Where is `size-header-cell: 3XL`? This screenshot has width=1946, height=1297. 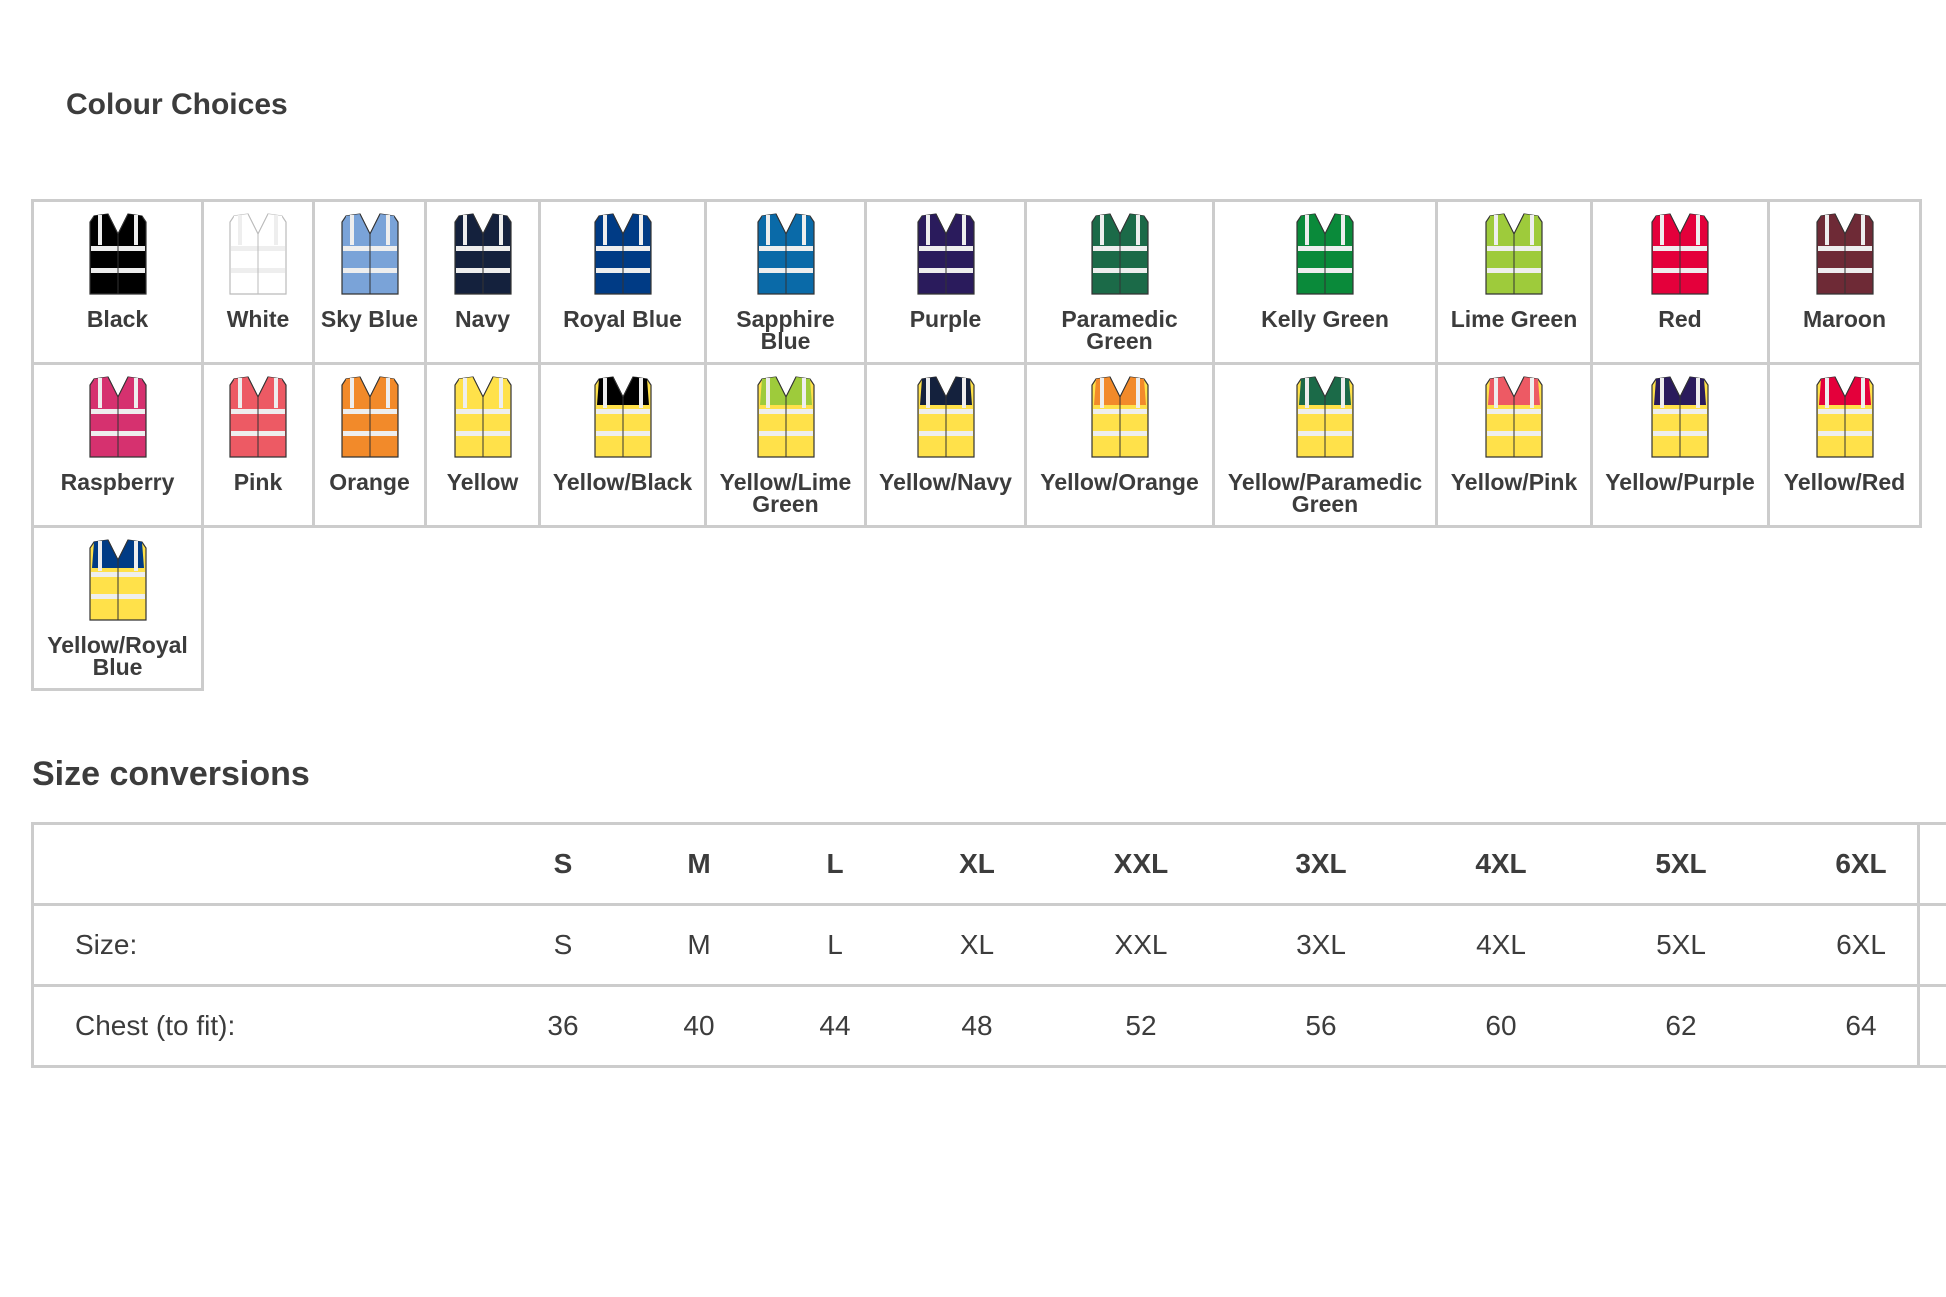 size-header-cell: 3XL is located at coordinates (1321, 864).